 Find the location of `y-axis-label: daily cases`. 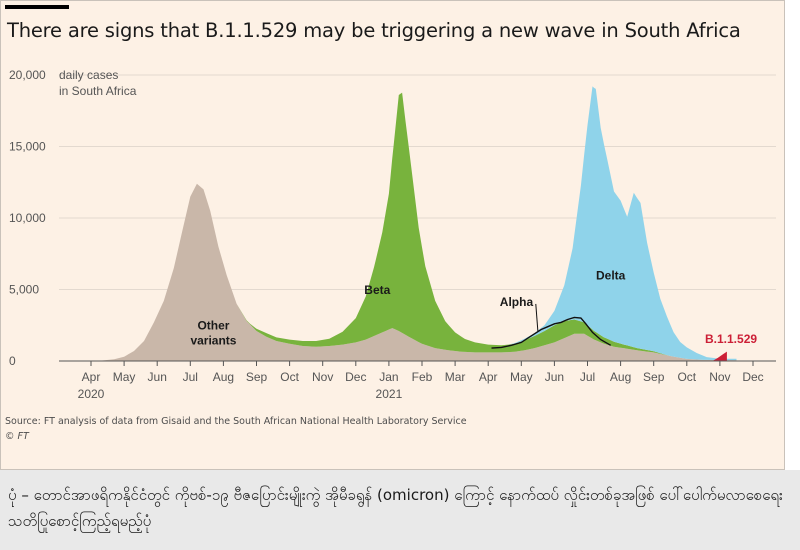

y-axis-label: daily cases is located at coordinates (88, 75).